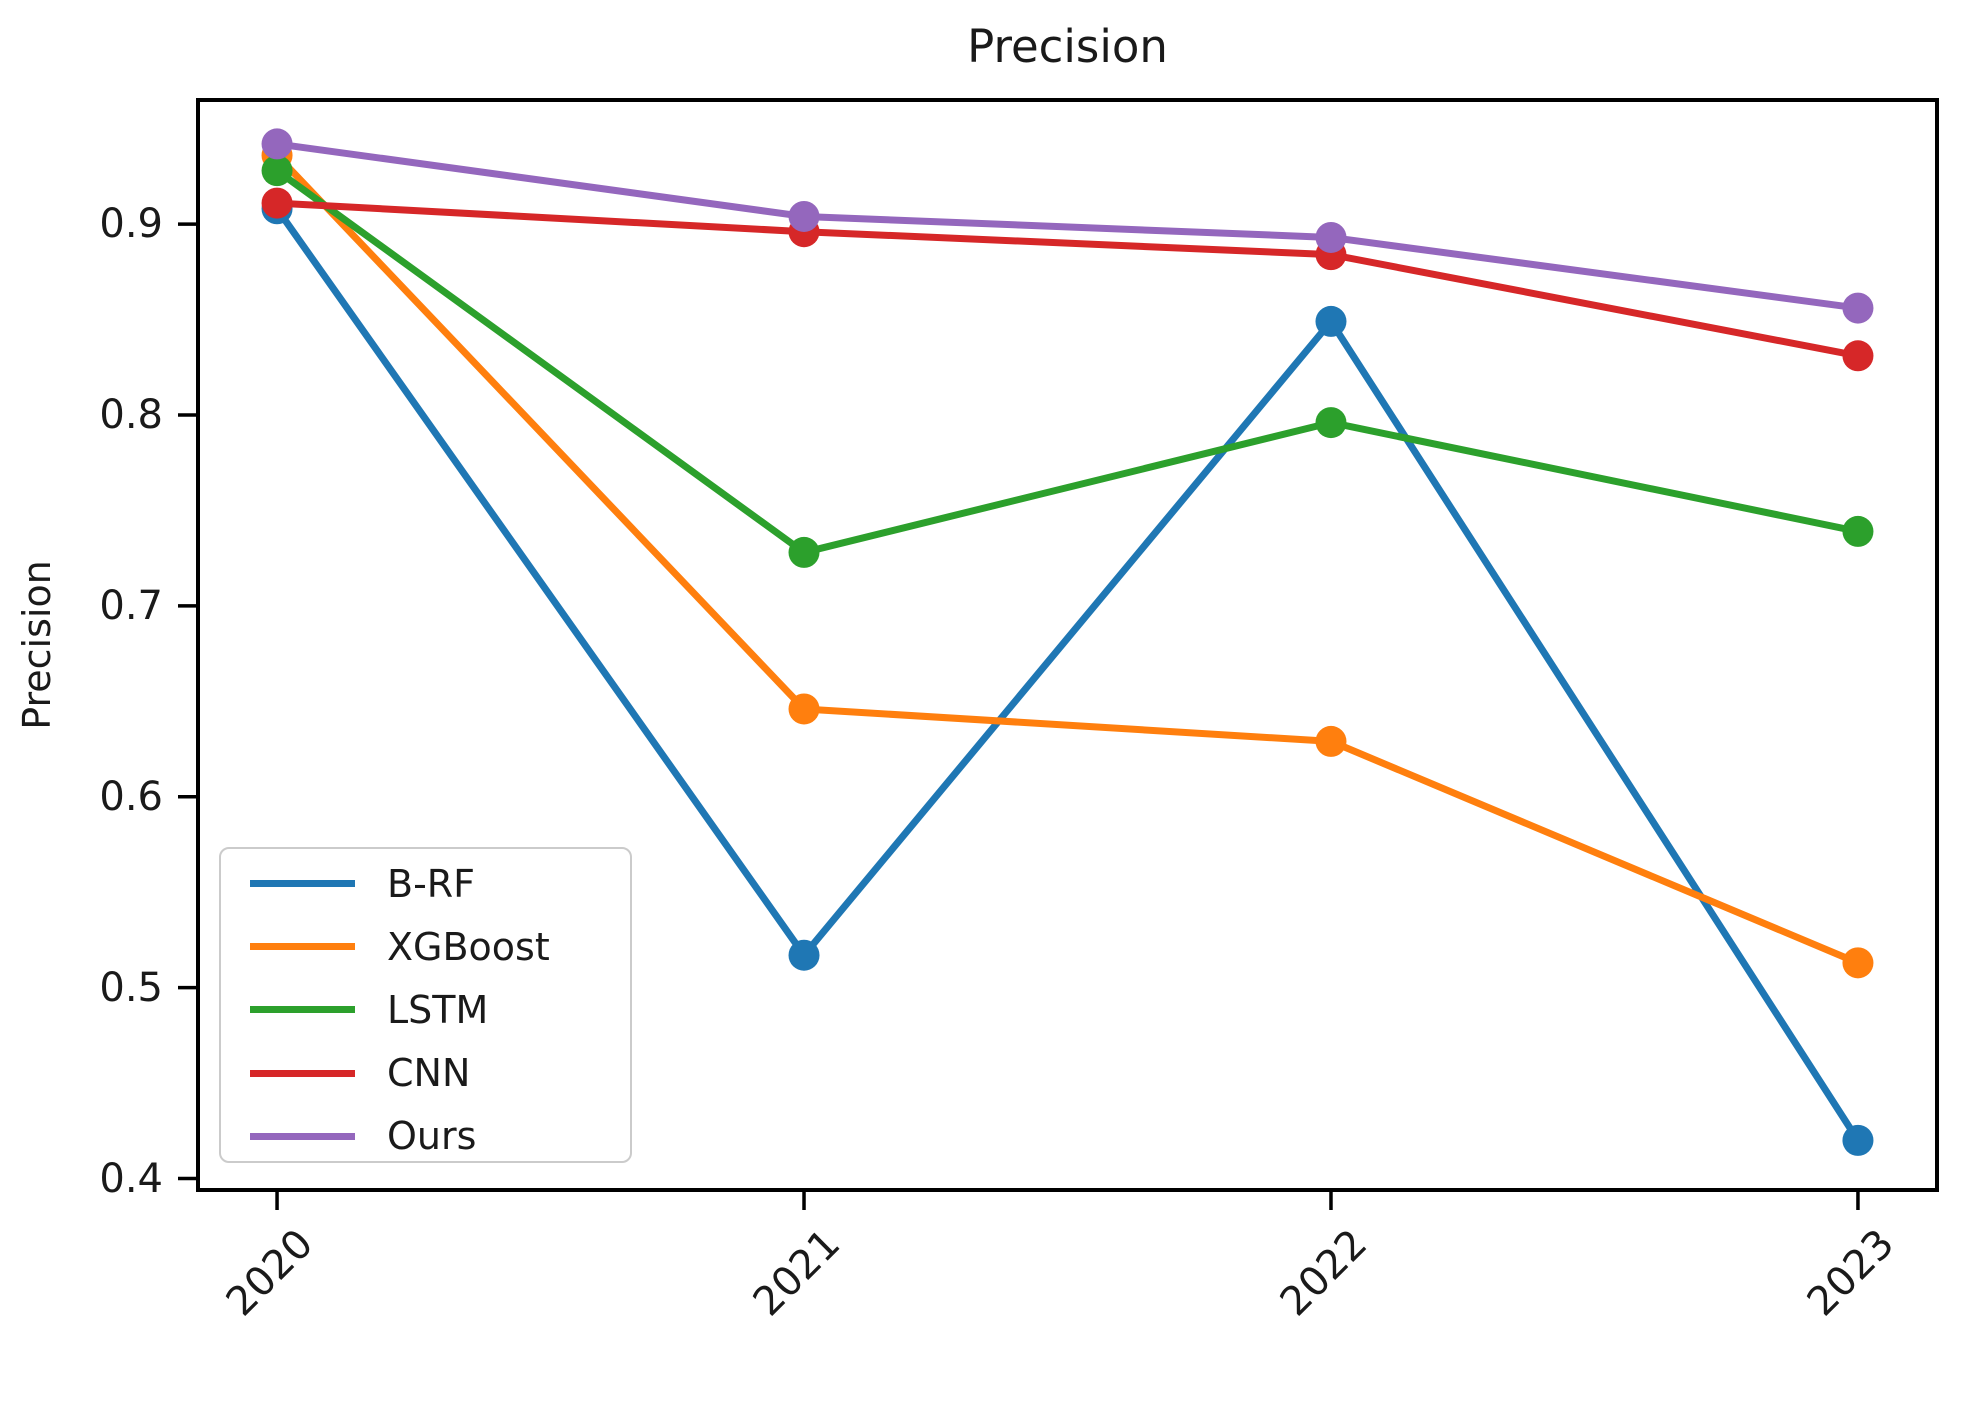  I want to click on legend-item-Ours: Ours, so click(363, 1136).